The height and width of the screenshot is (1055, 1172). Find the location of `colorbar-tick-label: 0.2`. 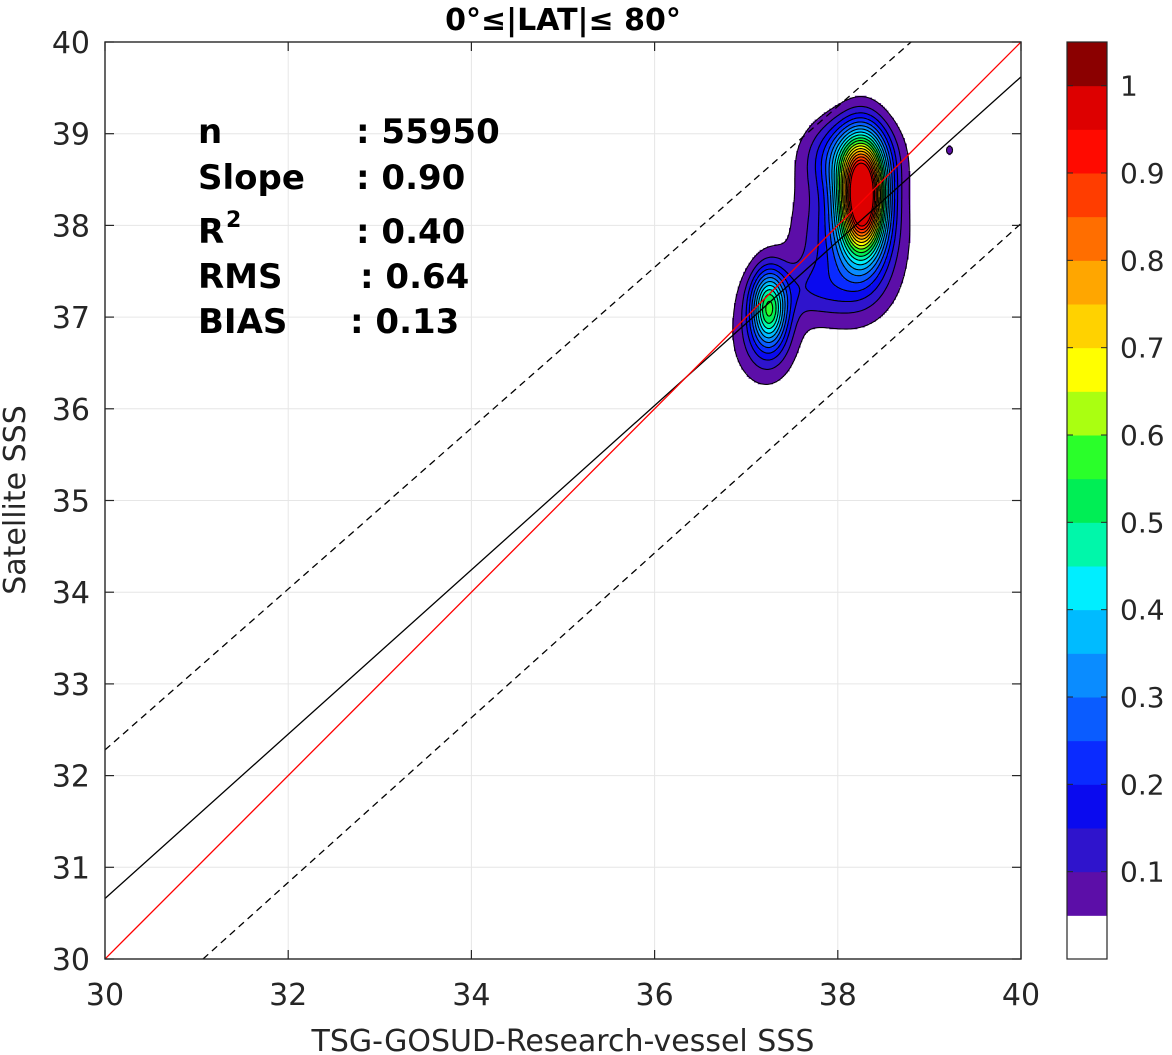

colorbar-tick-label: 0.2 is located at coordinates (1142, 784).